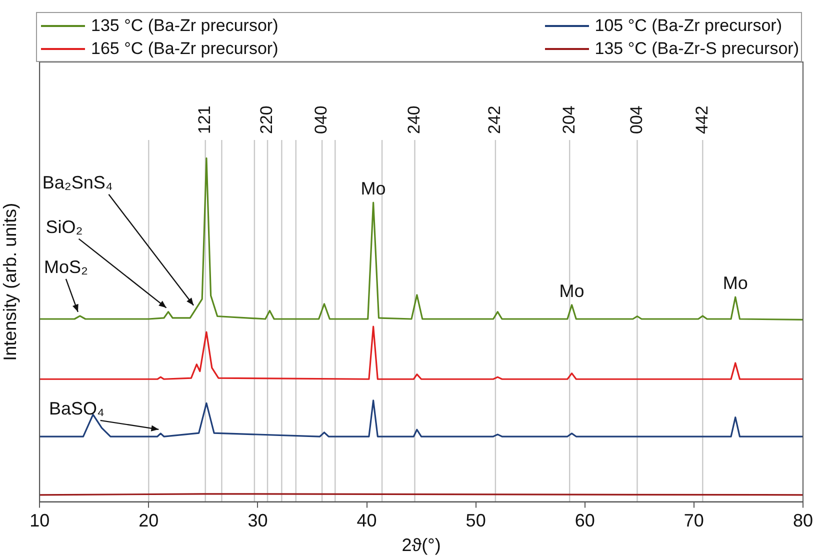 The image size is (816, 557). I want to click on legend-label: 135 °C (Ba-Zr precursor), so click(184, 26).